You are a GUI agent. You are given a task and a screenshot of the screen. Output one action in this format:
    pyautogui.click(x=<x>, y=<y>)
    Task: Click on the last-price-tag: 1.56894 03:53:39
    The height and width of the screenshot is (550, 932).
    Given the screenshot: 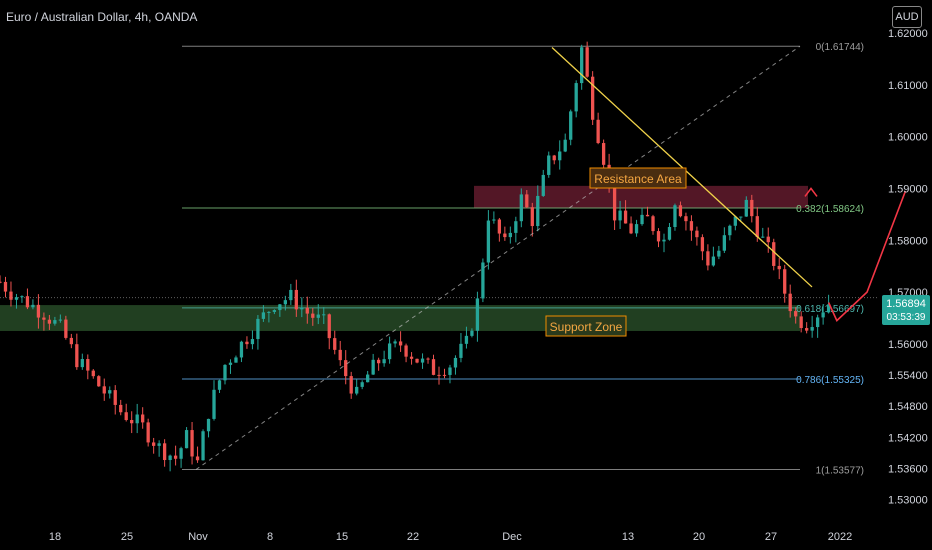 What is the action you would take?
    pyautogui.click(x=906, y=310)
    